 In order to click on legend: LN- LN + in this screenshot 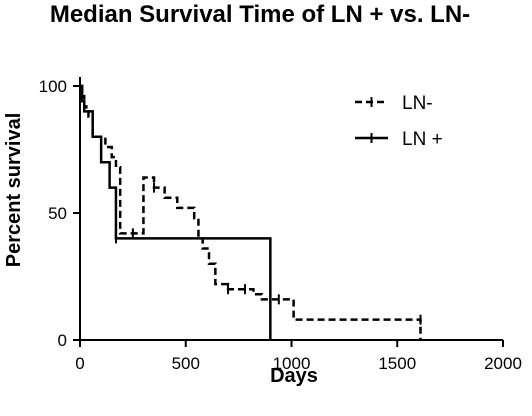, I will do `click(399, 121)`.